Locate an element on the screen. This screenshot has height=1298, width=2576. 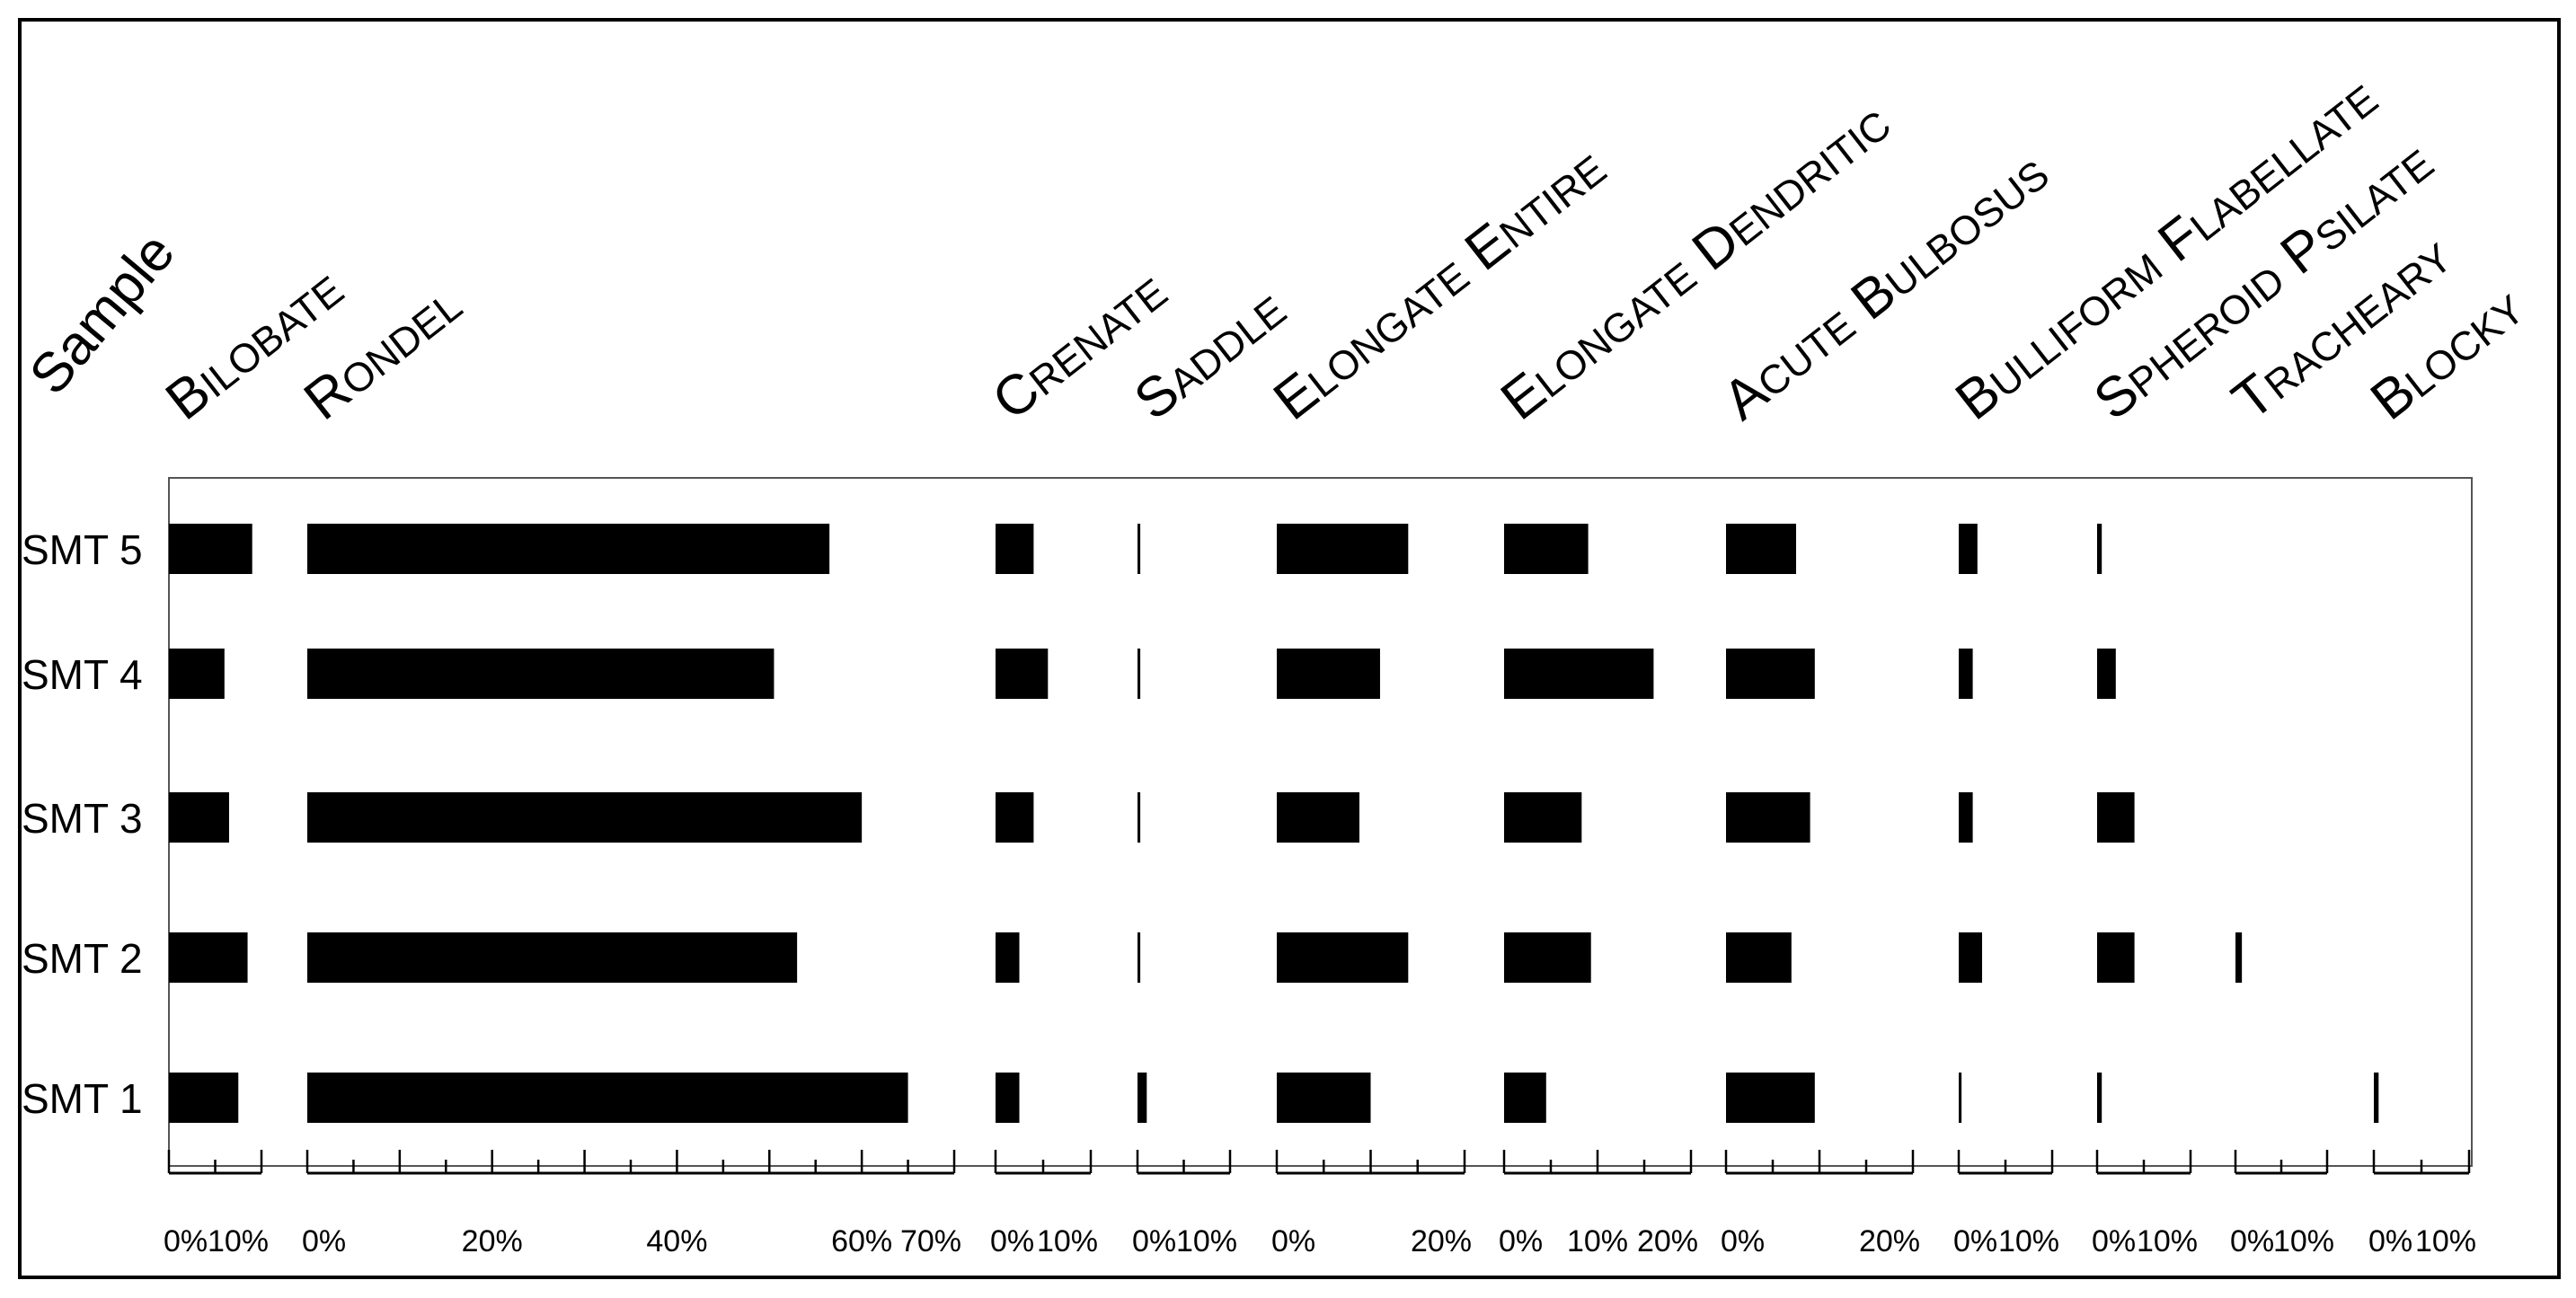
tick-label-spheroid-psilate-0: 0% is located at coordinates (2114, 1241).